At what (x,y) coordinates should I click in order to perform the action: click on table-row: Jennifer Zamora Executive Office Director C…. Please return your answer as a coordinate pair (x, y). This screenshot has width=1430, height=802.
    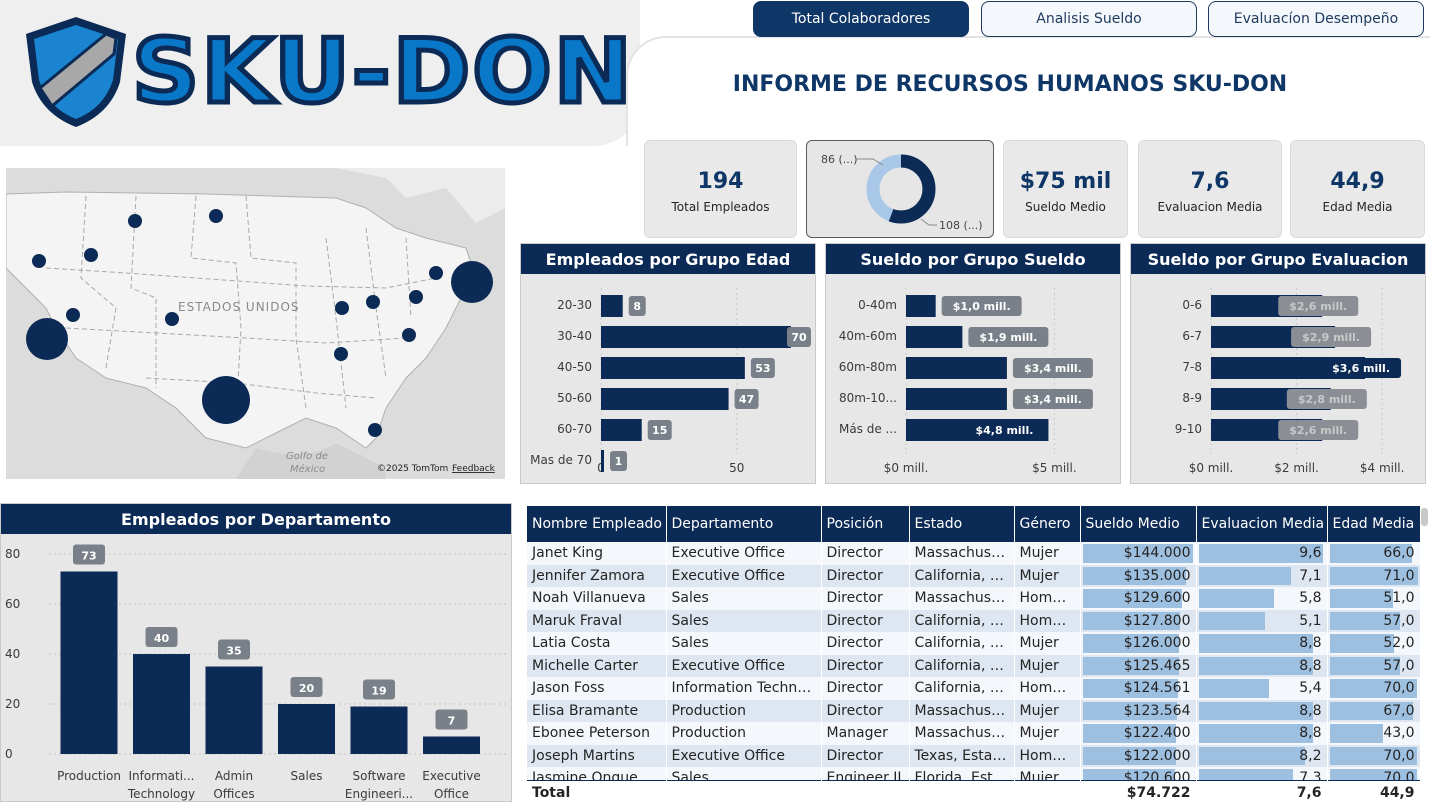
    Looking at the image, I should click on (974, 575).